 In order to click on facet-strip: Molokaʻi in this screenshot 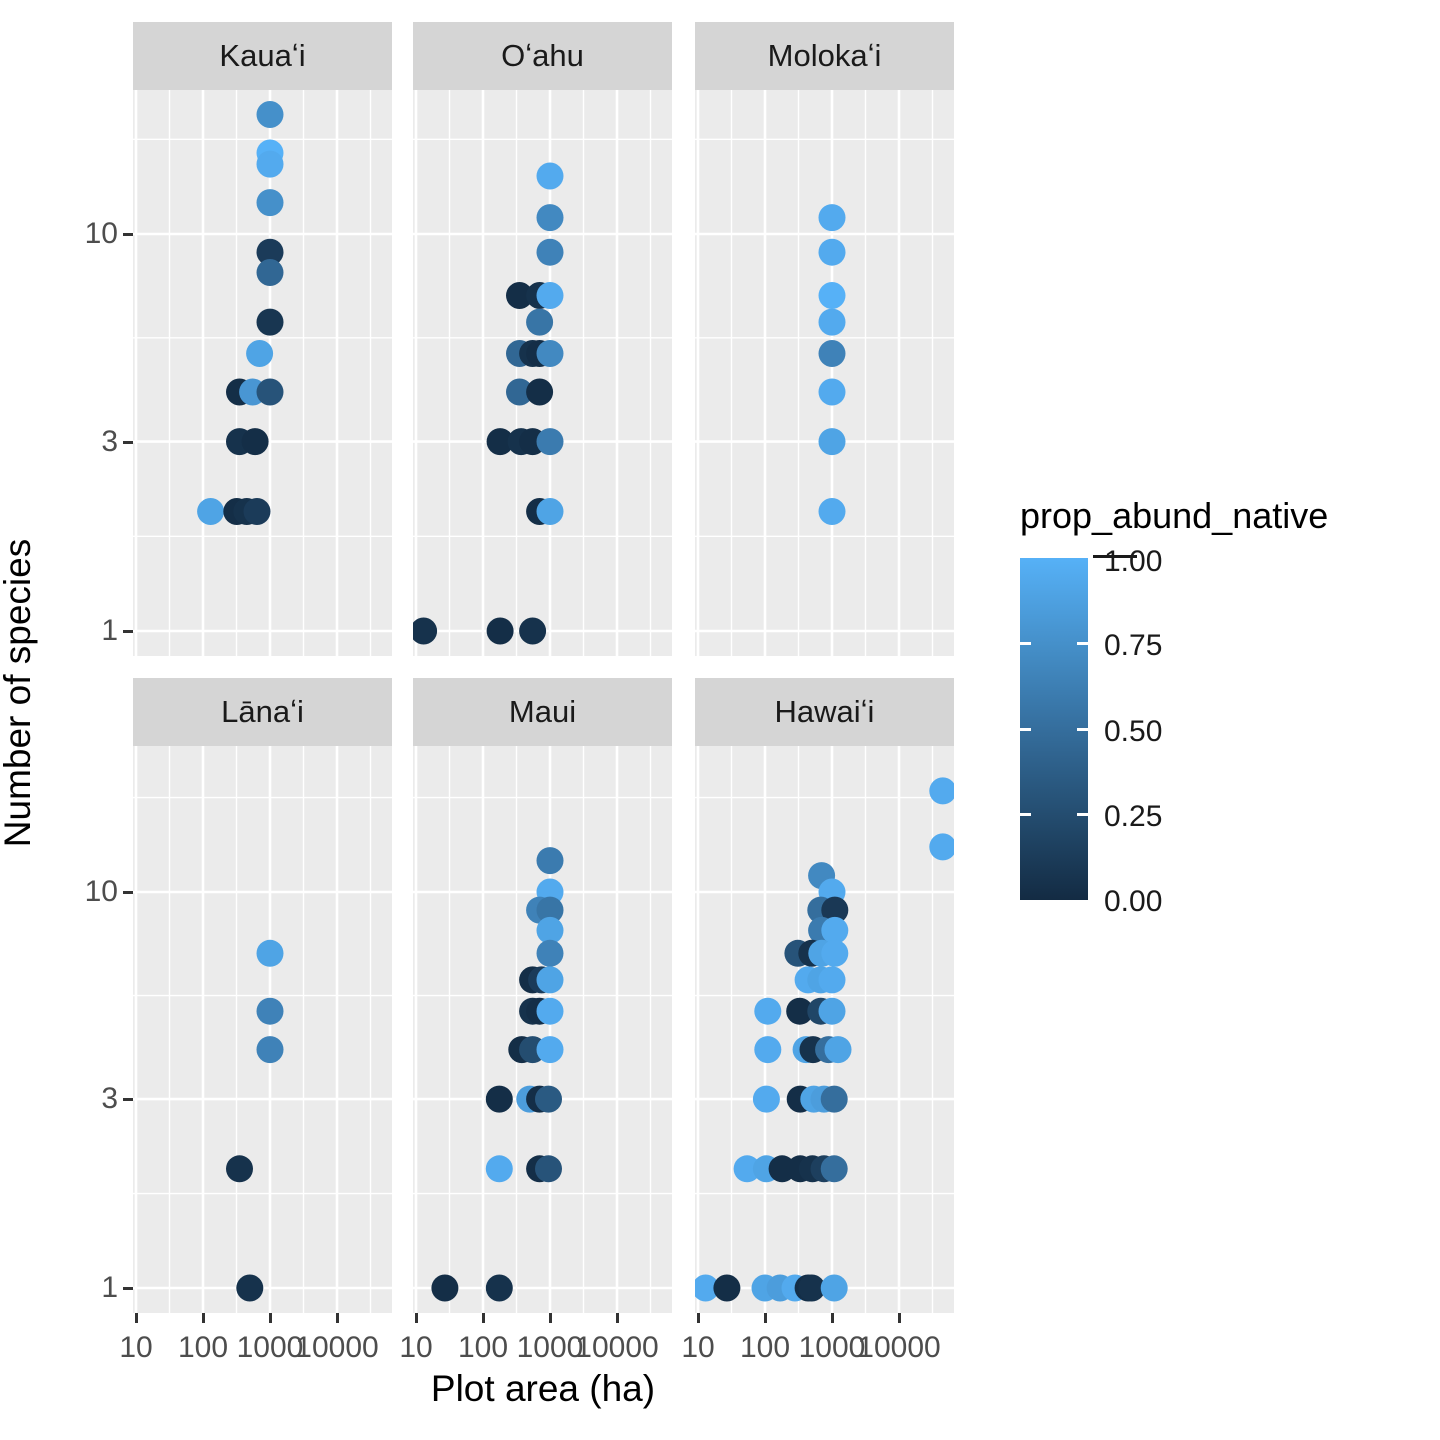, I will do `click(824, 56)`.